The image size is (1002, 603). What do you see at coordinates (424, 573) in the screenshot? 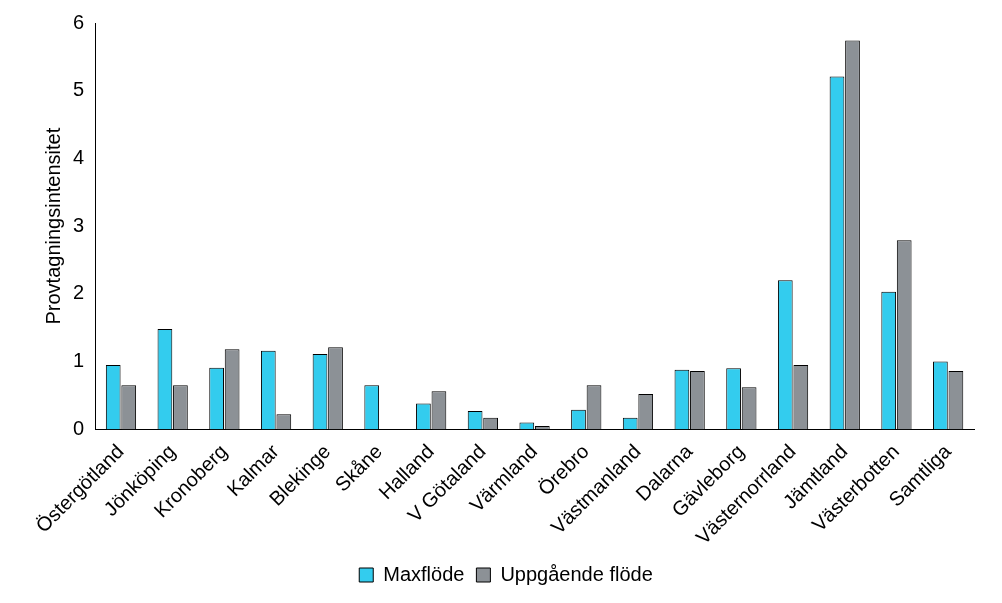
I see `legend-label: Maxflöde` at bounding box center [424, 573].